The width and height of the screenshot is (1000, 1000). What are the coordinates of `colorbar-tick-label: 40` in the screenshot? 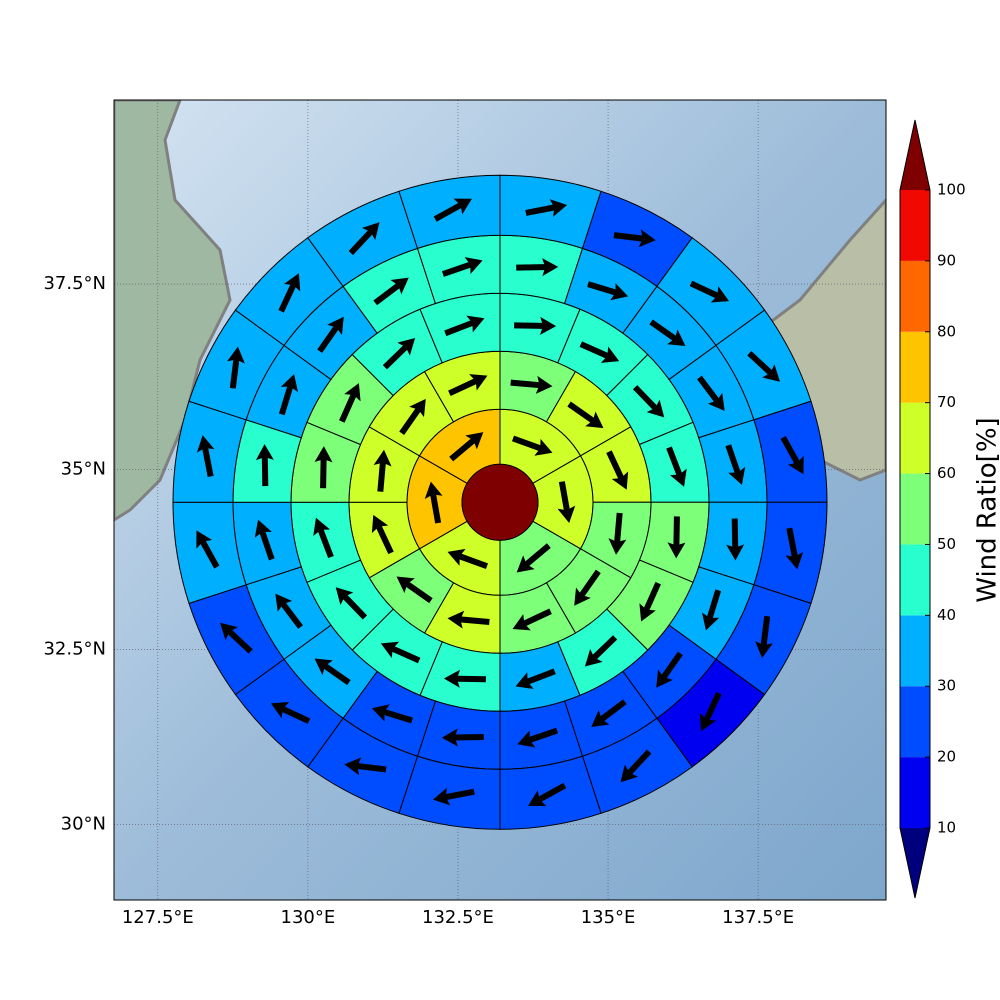 It's located at (946, 615).